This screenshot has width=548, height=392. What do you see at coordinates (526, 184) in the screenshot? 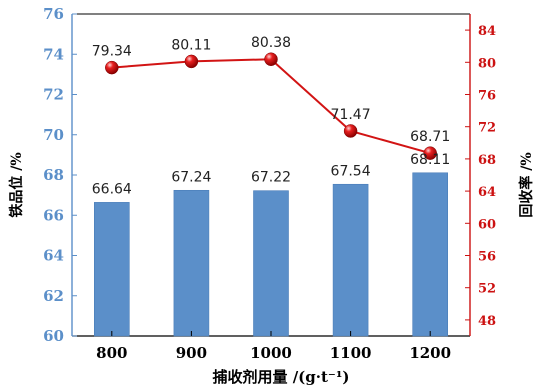
I see `y-right-axis-title: 回收率 /%` at bounding box center [526, 184].